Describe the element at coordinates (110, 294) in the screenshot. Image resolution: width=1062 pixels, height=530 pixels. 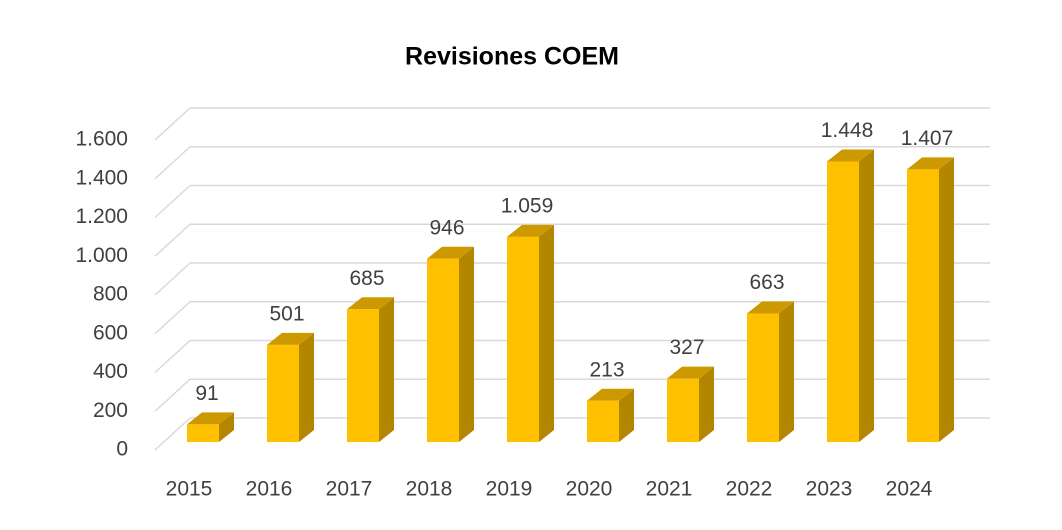
I see `y-tick-label: 800` at that location.